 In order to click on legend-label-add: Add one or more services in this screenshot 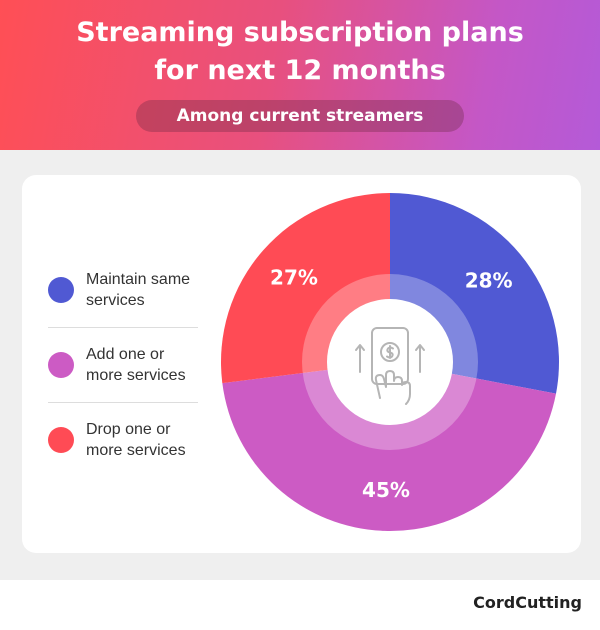, I will do `click(136, 365)`.